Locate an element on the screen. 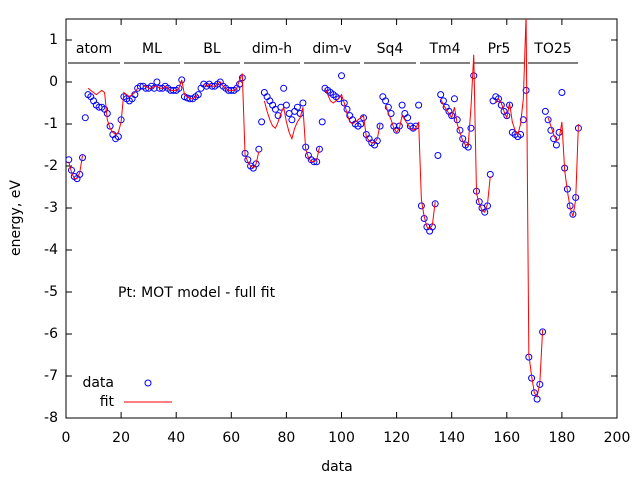 This screenshot has height=480, width=640. group-label: BL is located at coordinates (212, 49).